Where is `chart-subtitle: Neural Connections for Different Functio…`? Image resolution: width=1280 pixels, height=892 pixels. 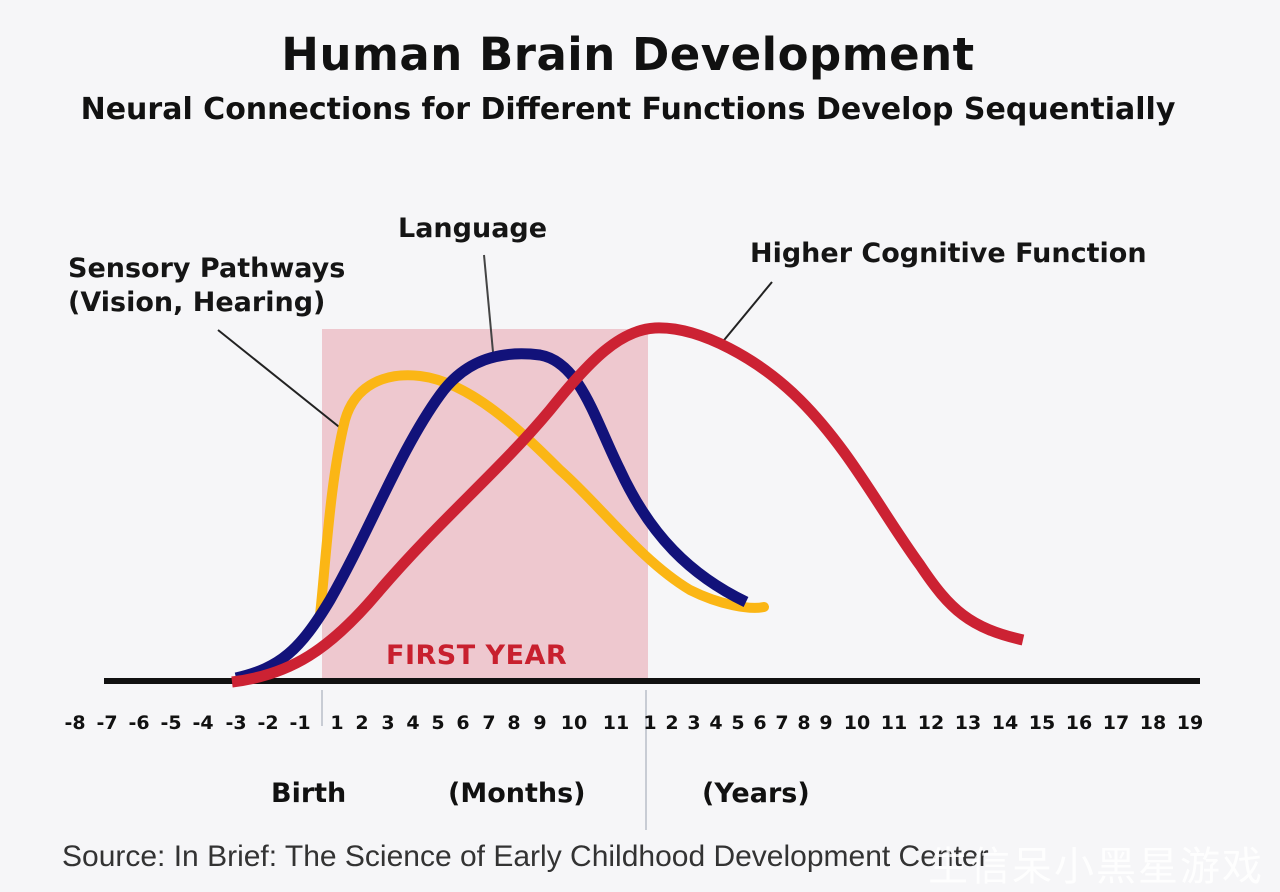
chart-subtitle: Neural Connections for Different Functio… is located at coordinates (628, 109).